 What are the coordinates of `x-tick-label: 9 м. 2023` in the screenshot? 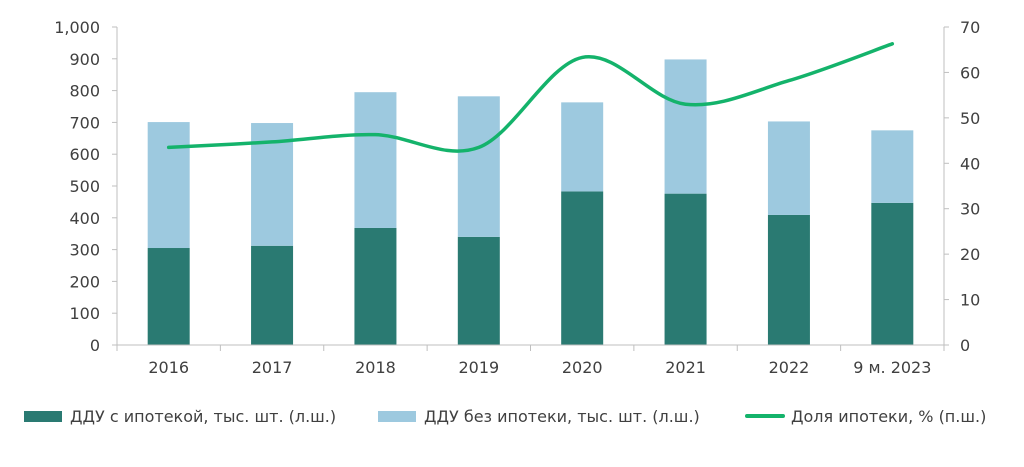 It's located at (892, 367).